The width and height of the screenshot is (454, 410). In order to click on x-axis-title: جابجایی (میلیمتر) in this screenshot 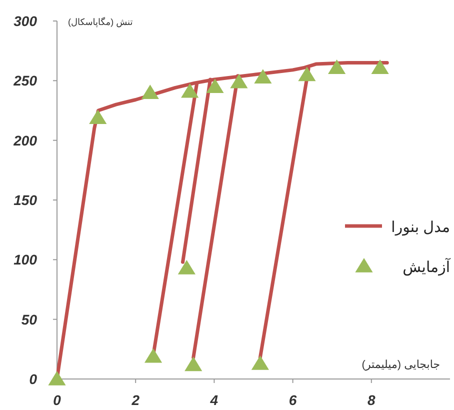, I will do `click(401, 365)`.